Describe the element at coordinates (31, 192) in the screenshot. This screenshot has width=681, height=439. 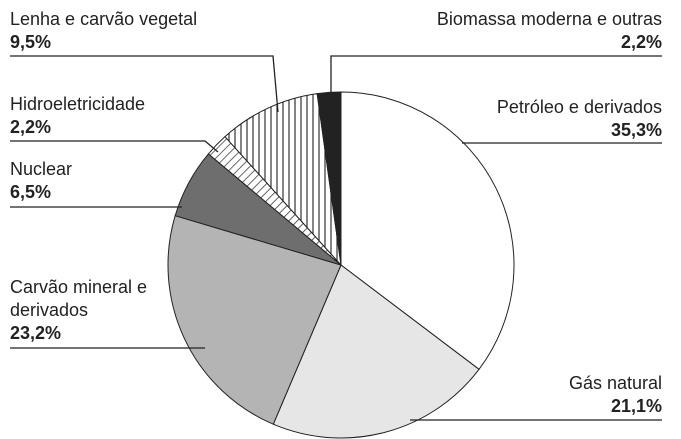
I see `slice-value: 6,5%` at that location.